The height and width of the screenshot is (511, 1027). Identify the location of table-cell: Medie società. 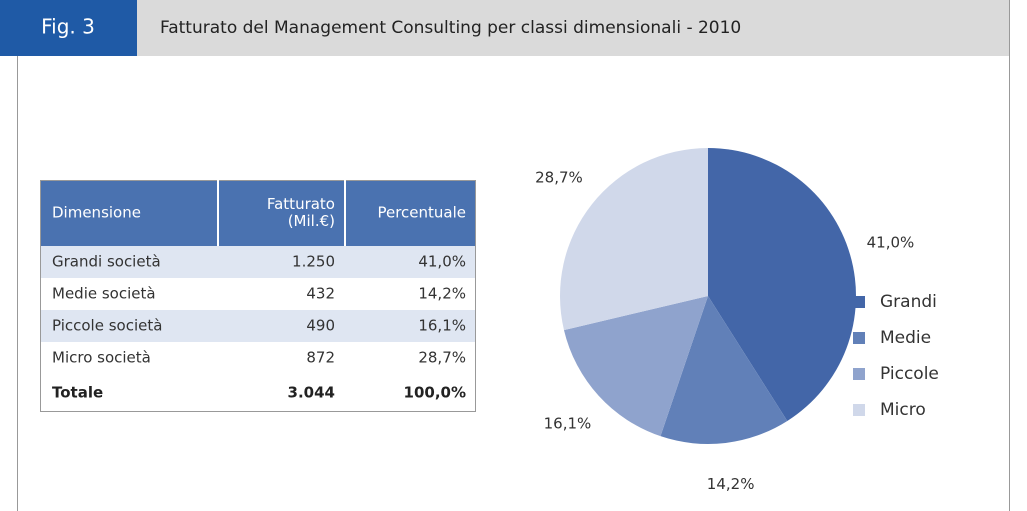
(104, 294).